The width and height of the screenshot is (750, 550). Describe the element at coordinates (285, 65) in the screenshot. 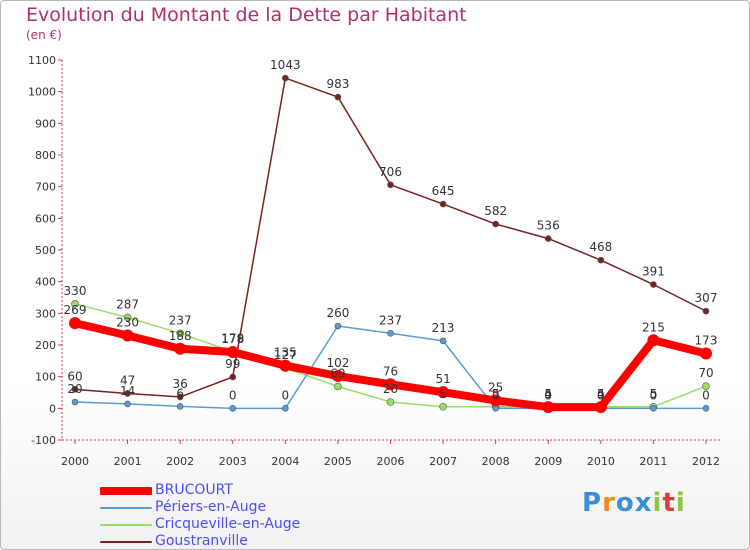

I see `data-label: 1043` at that location.